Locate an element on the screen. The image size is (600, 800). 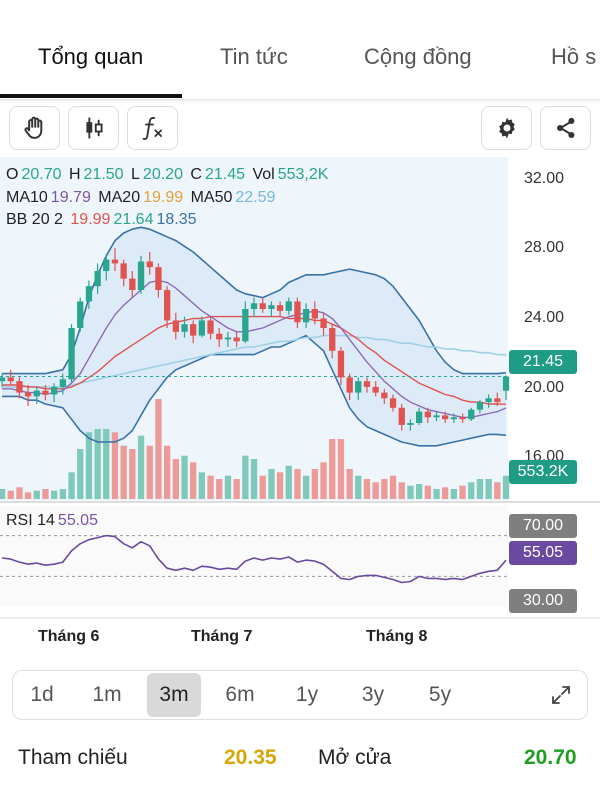
ma-legend: MA10 19.79 MA20 19.99 MA50 22.59 is located at coordinates (141, 197).